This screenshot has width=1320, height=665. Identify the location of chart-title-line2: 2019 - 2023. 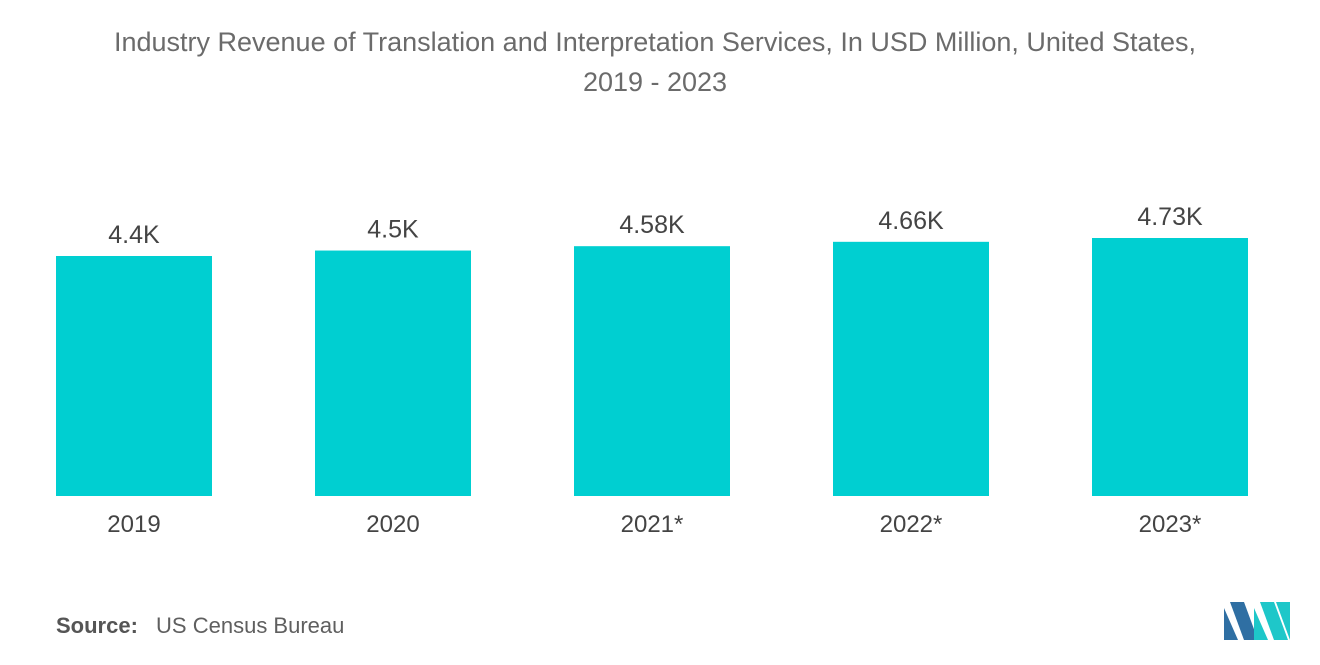
(655, 82).